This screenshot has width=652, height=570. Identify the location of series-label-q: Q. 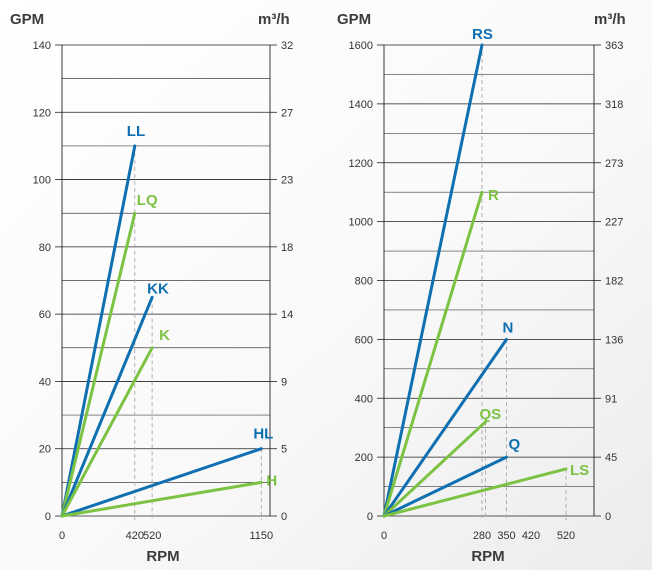
(515, 444).